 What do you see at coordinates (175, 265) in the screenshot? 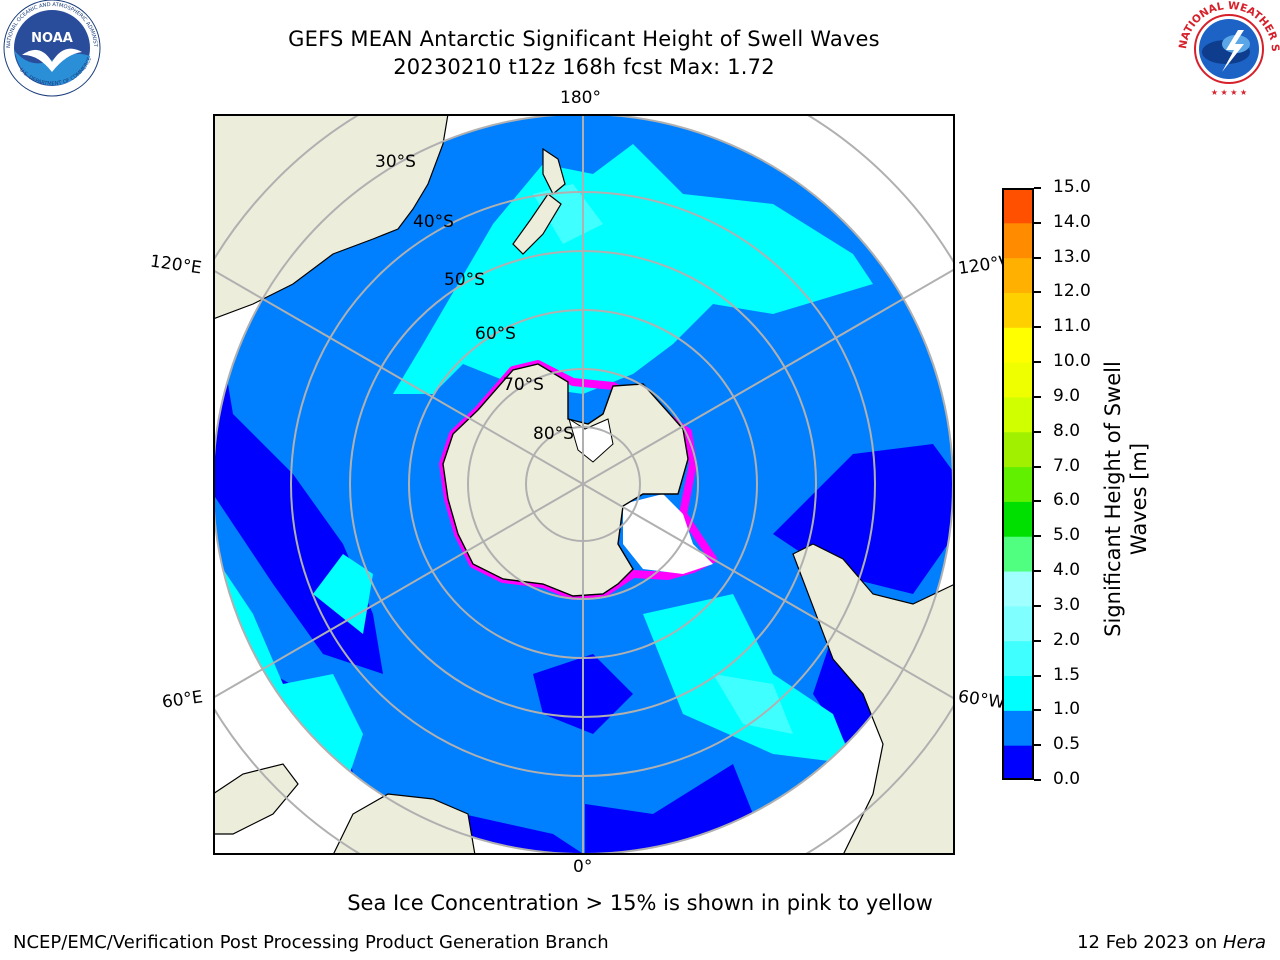
I see `lon-label-120e: 120°E` at bounding box center [175, 265].